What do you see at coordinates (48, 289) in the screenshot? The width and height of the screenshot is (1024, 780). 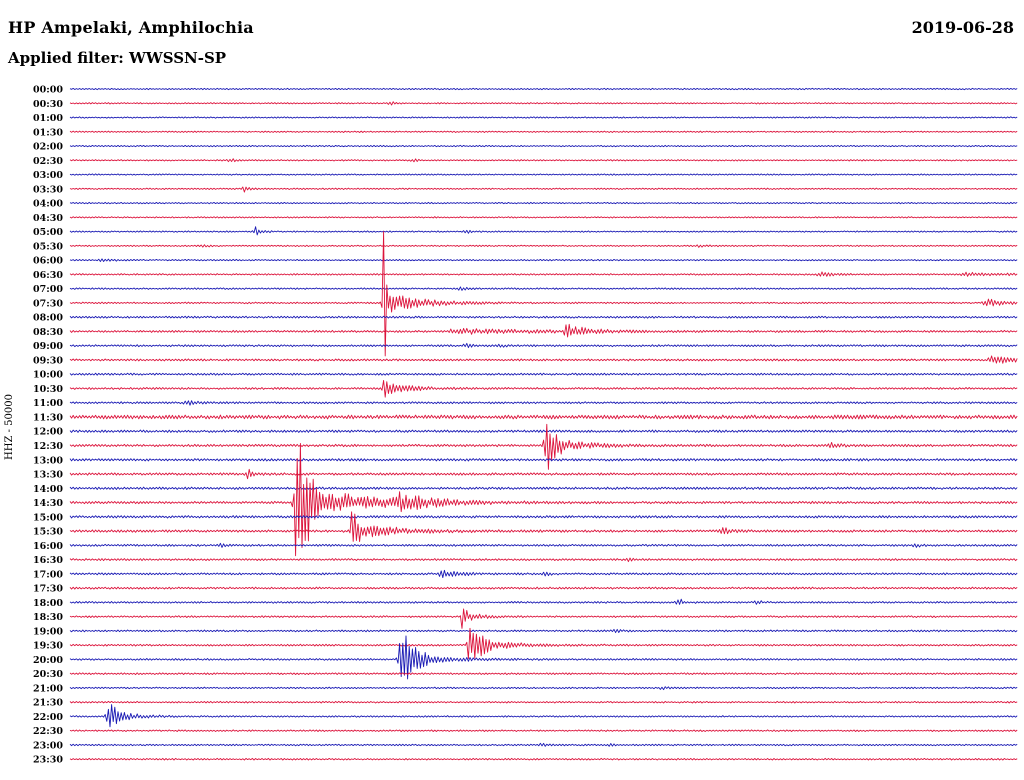 I see `trace-time-label: 07:00` at bounding box center [48, 289].